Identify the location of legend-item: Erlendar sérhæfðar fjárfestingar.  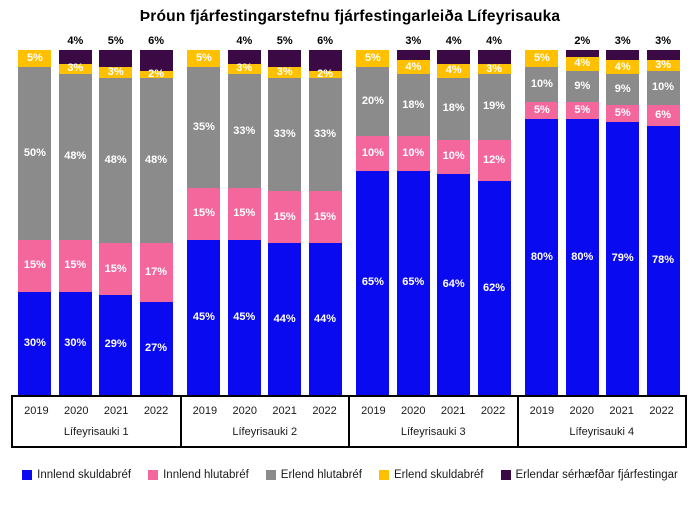
(589, 475).